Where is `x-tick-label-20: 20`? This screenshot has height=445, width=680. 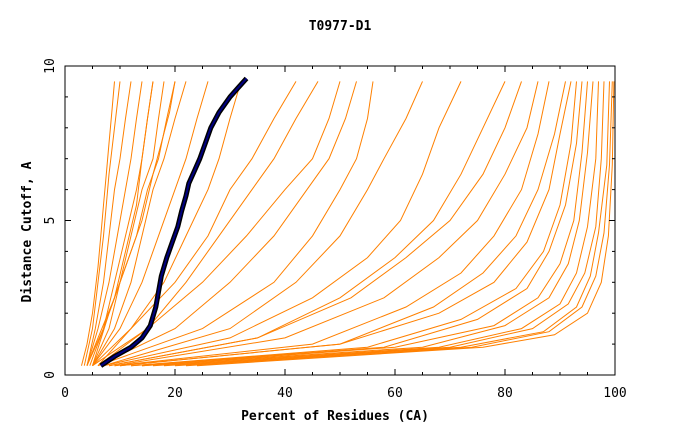
x-tick-label-20: 20 is located at coordinates (175, 393).